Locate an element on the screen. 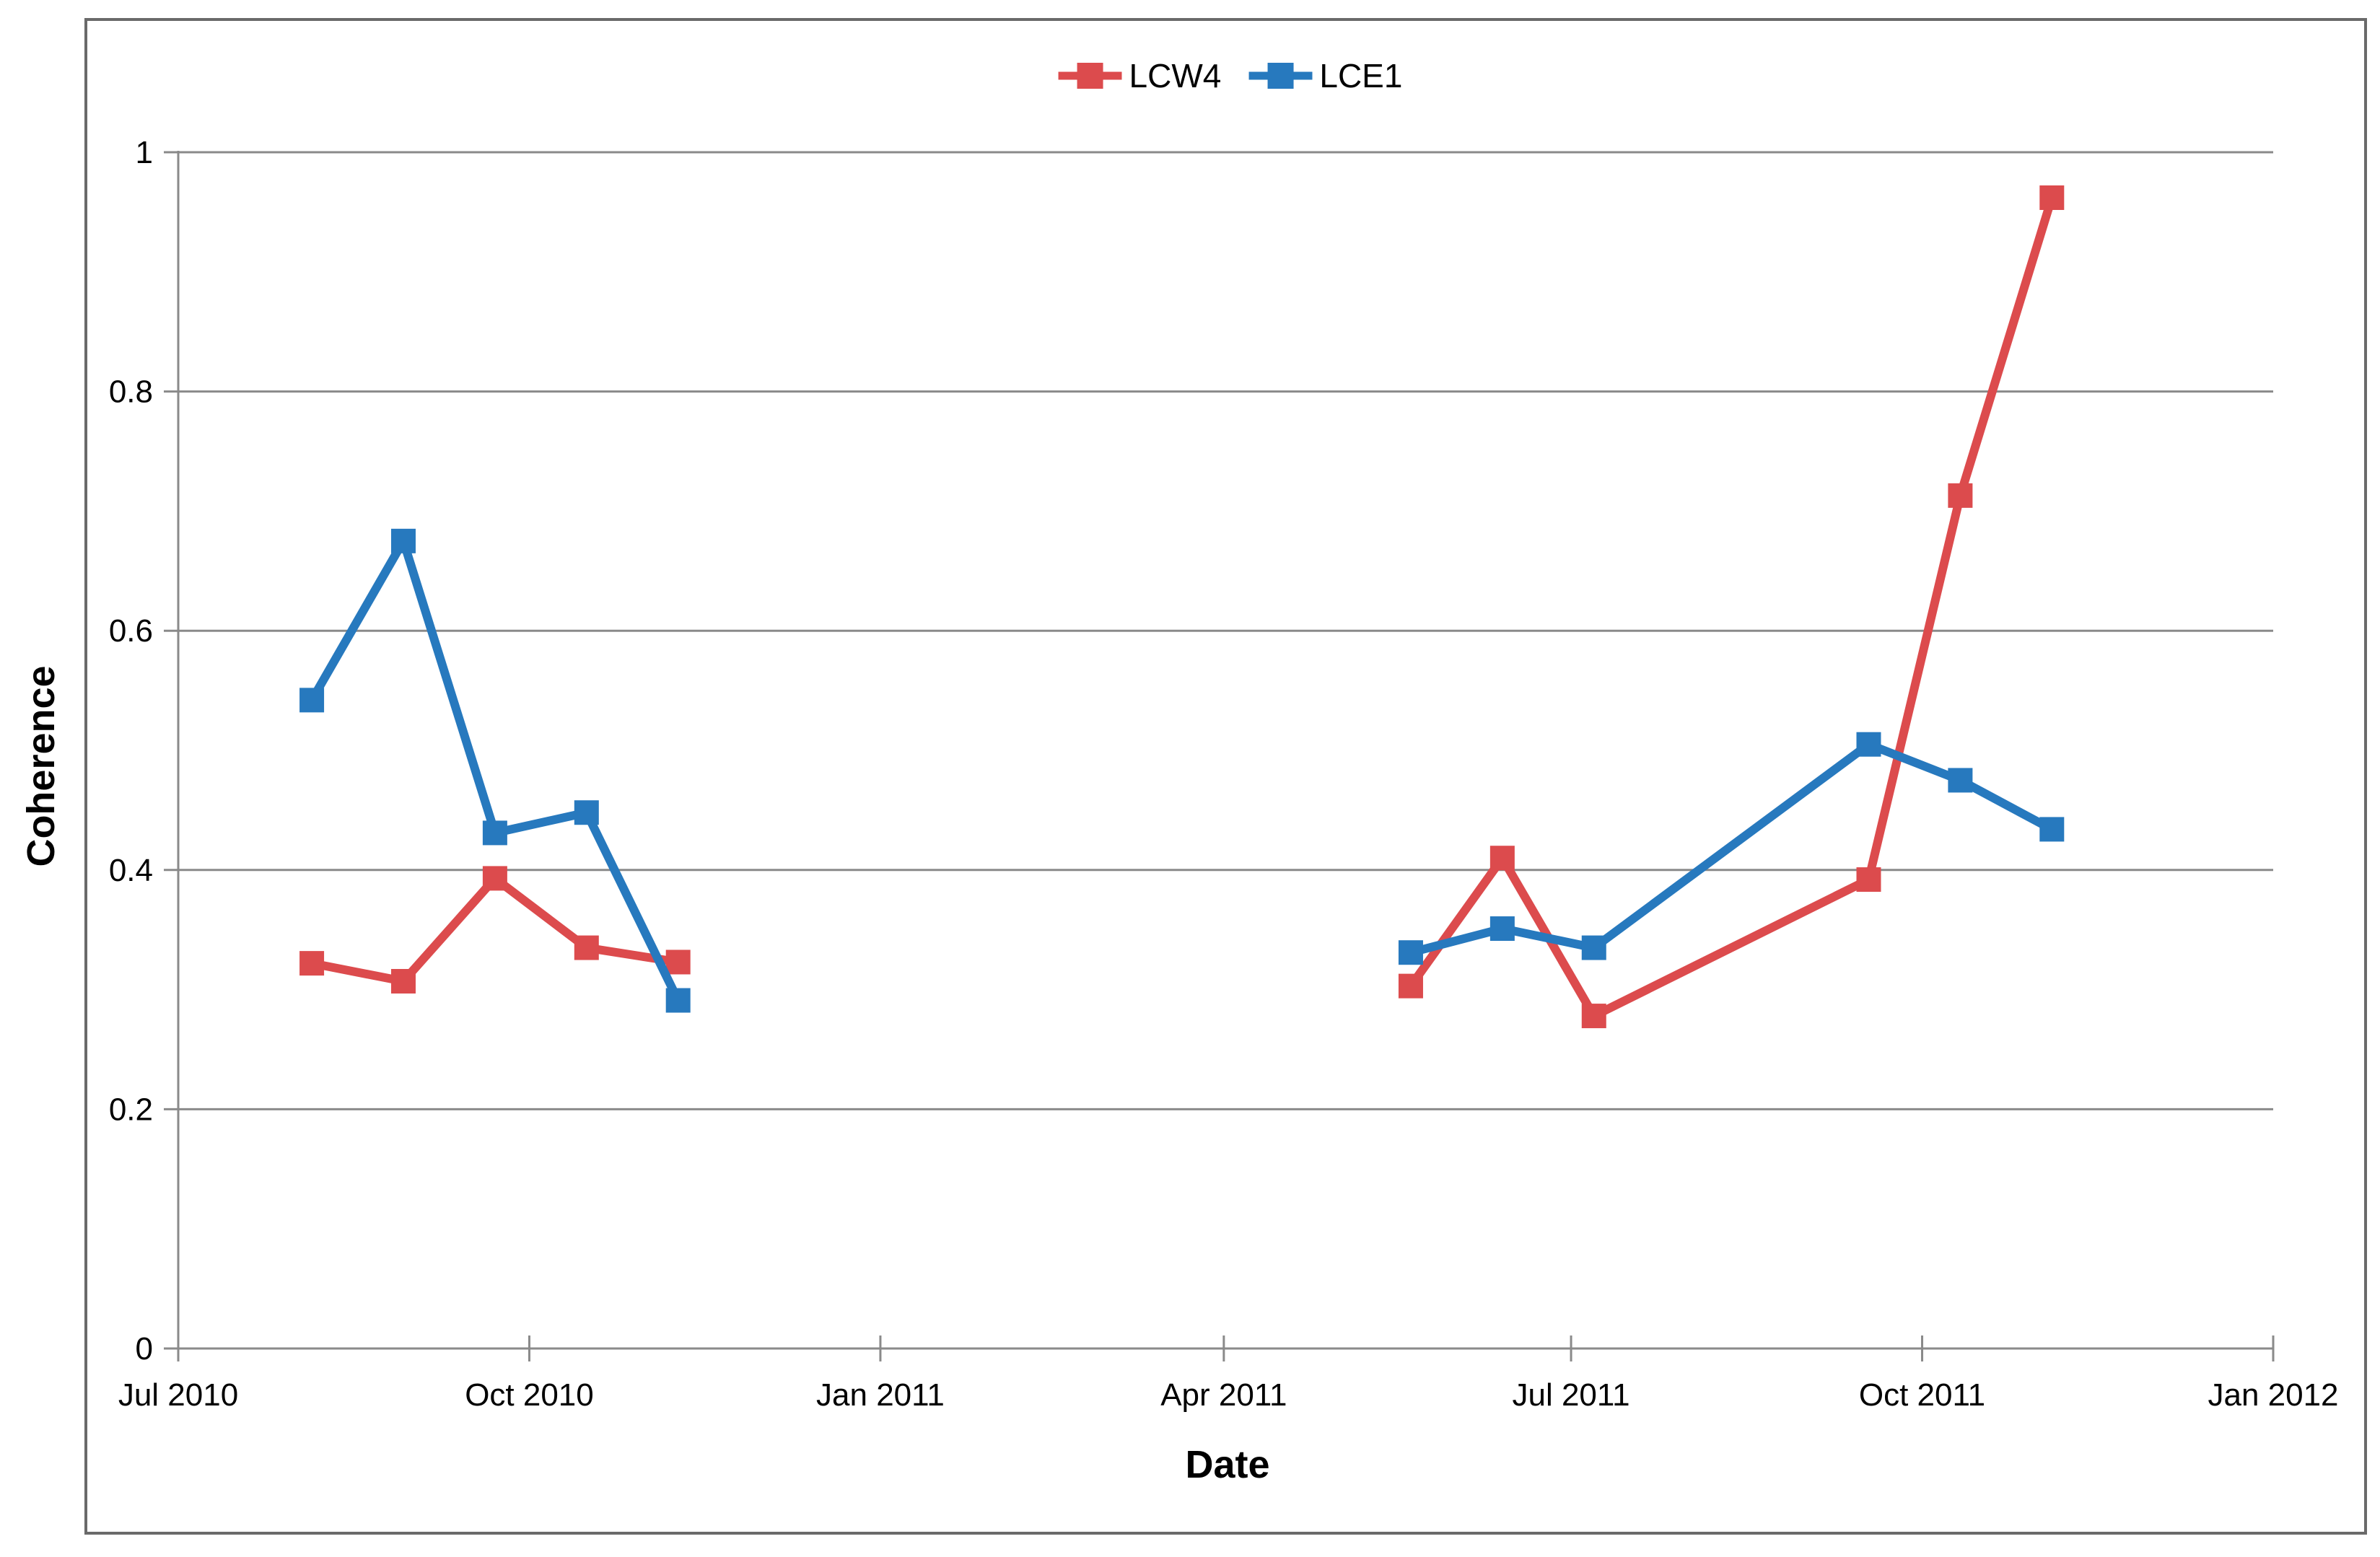  y-tick-label: 0 is located at coordinates (144, 1349).